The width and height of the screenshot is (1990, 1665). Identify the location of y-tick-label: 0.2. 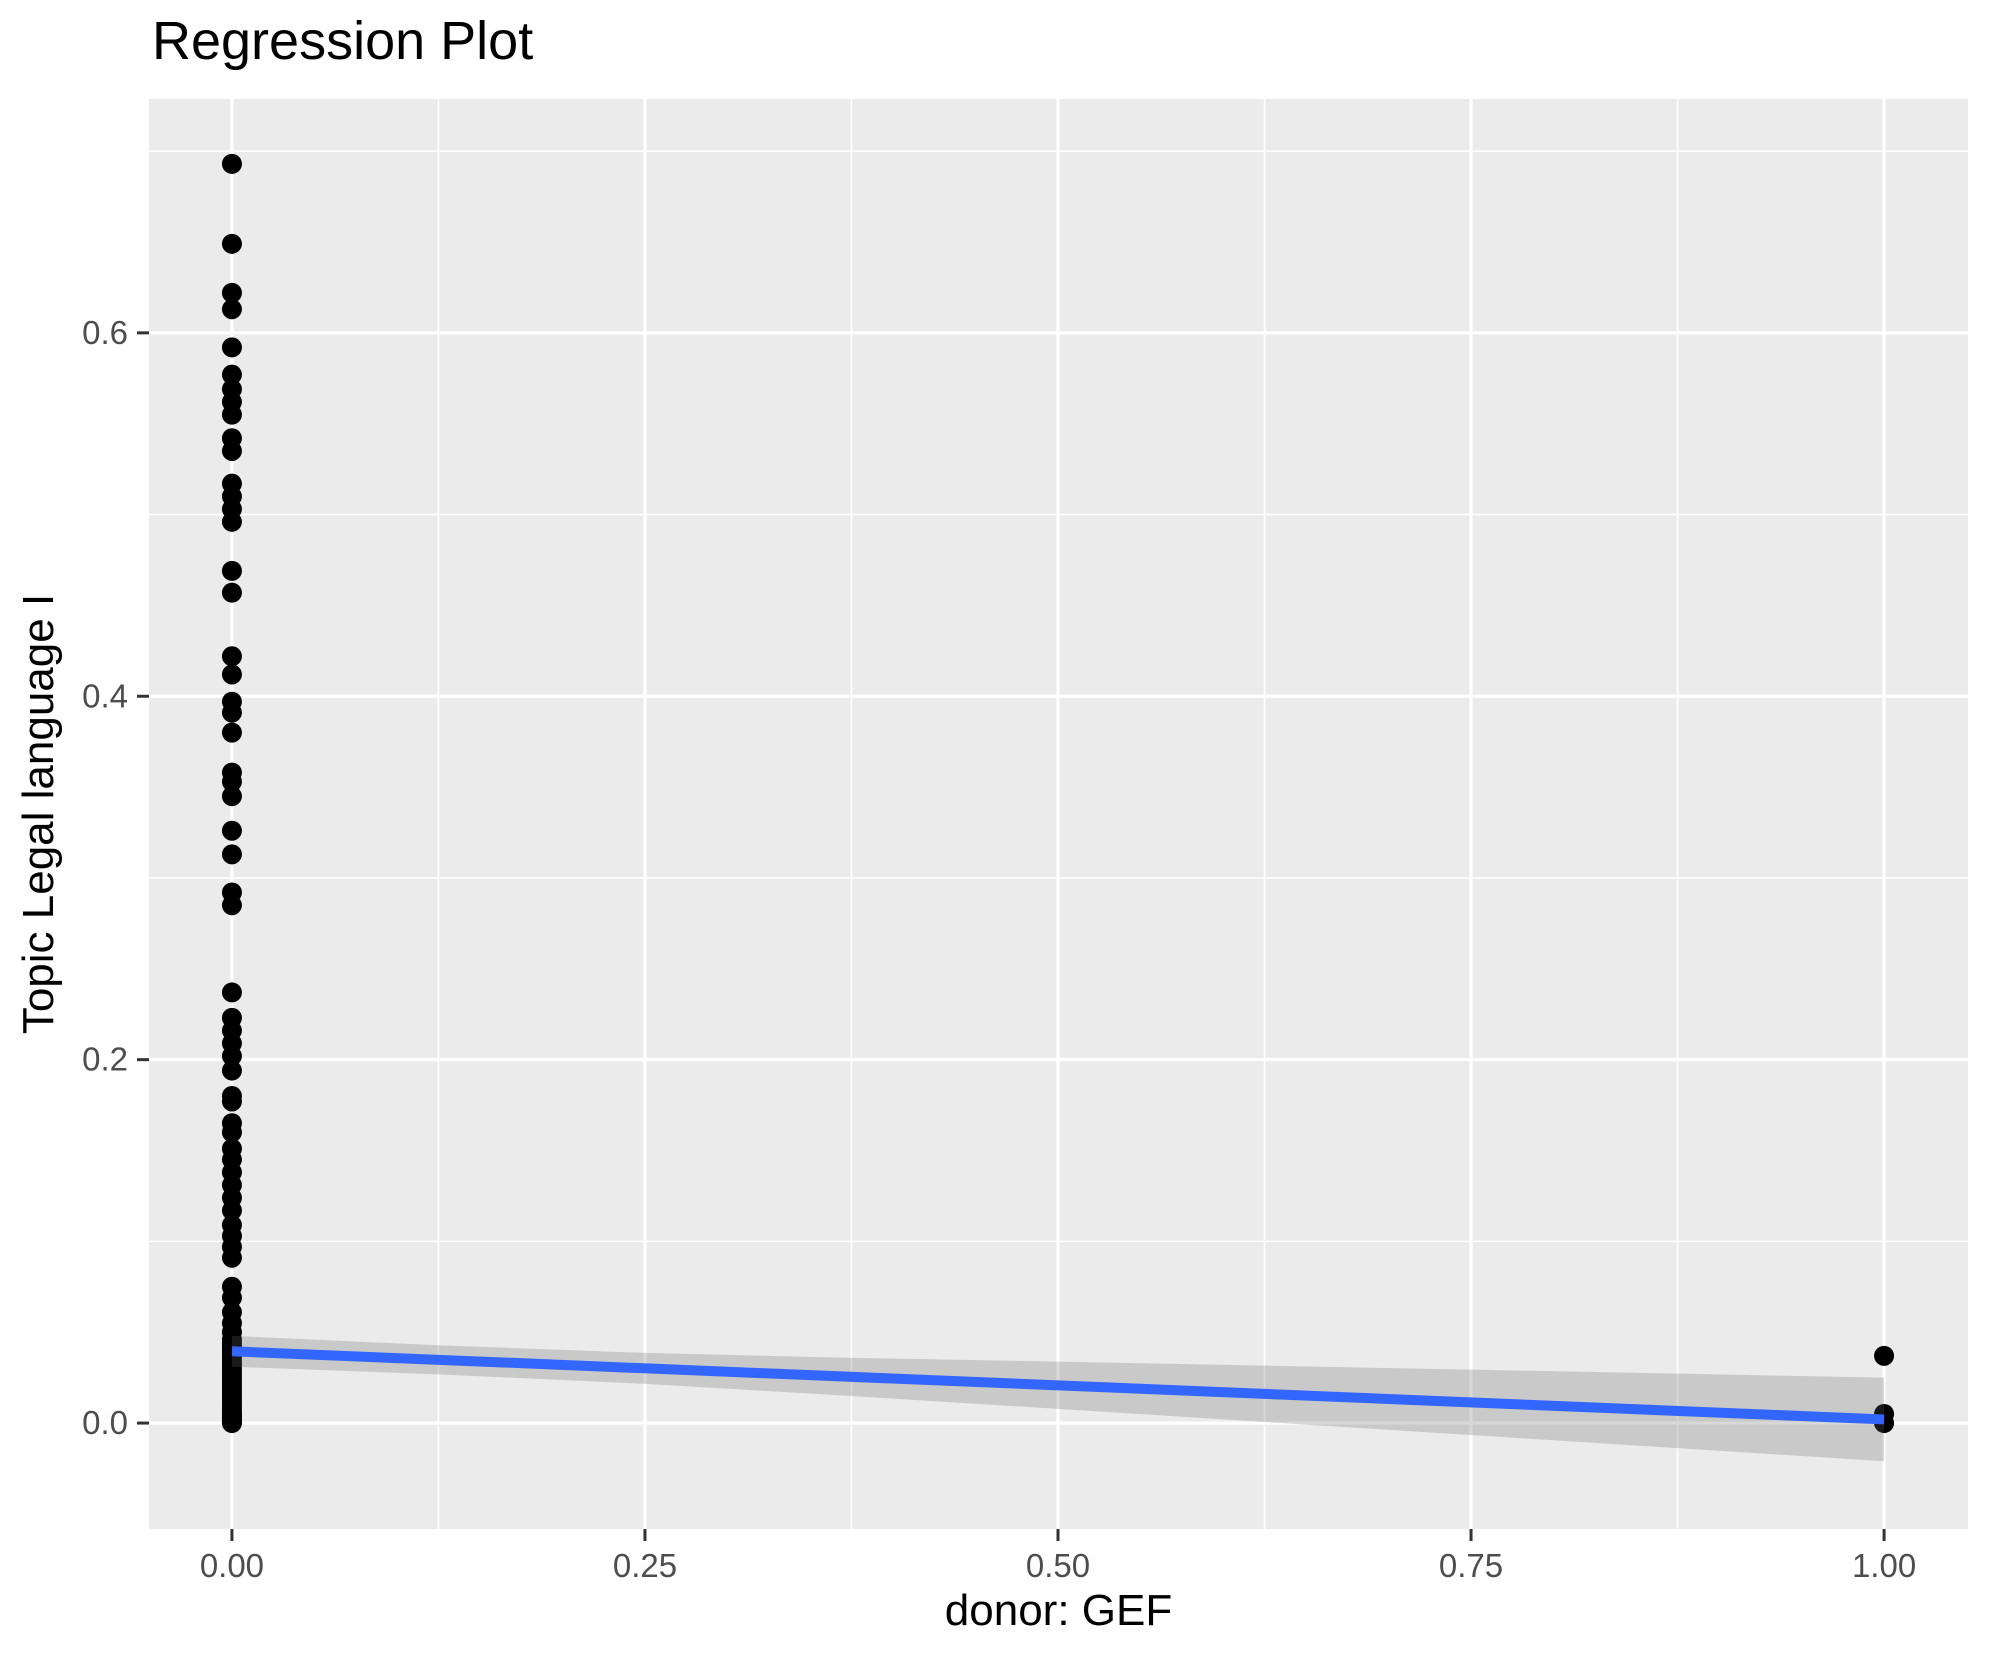
(105, 1059).